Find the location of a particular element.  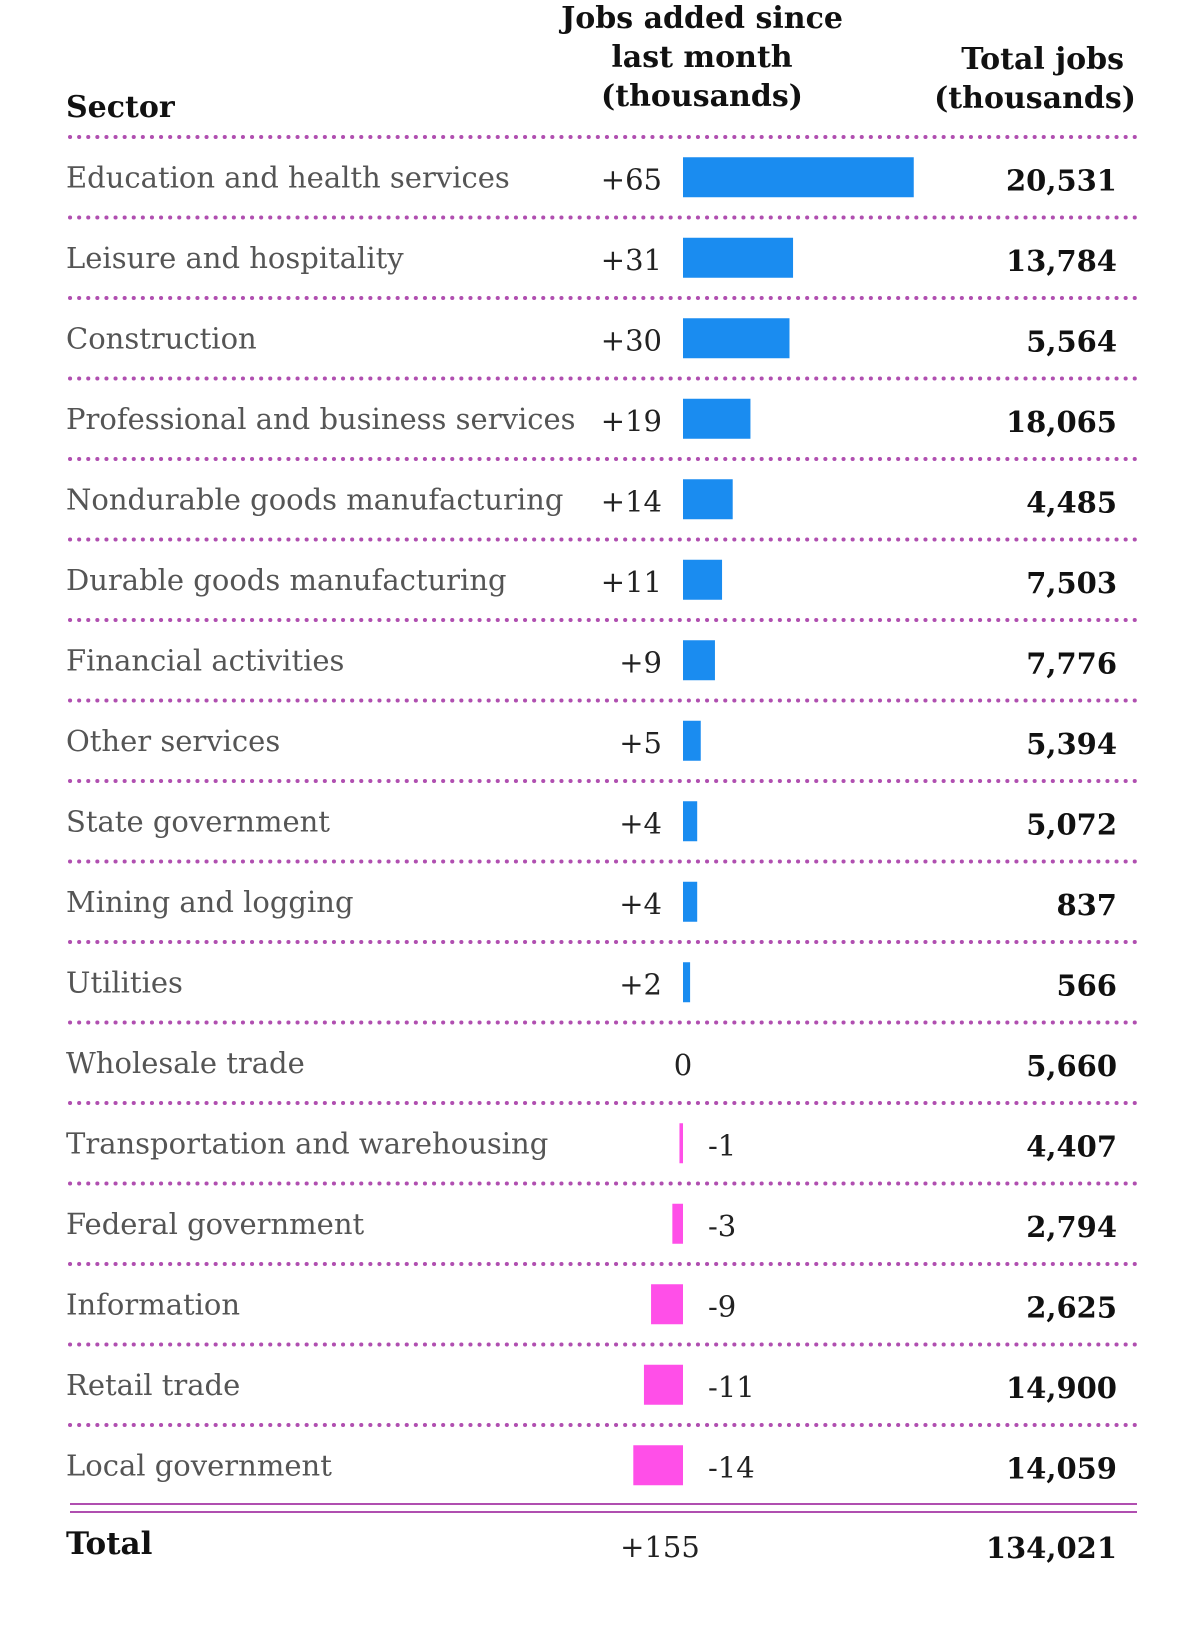

change-value-label: +19 is located at coordinates (631, 421).